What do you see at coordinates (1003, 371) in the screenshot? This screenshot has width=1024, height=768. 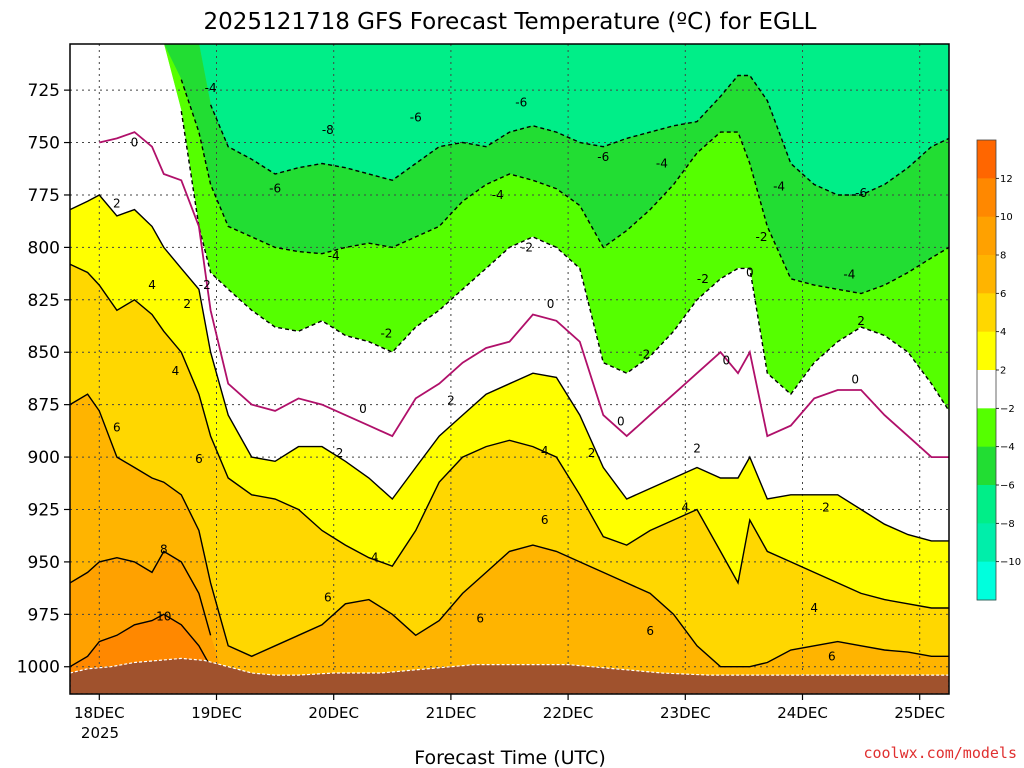 I see `colorbar-tick-label: 2` at bounding box center [1003, 371].